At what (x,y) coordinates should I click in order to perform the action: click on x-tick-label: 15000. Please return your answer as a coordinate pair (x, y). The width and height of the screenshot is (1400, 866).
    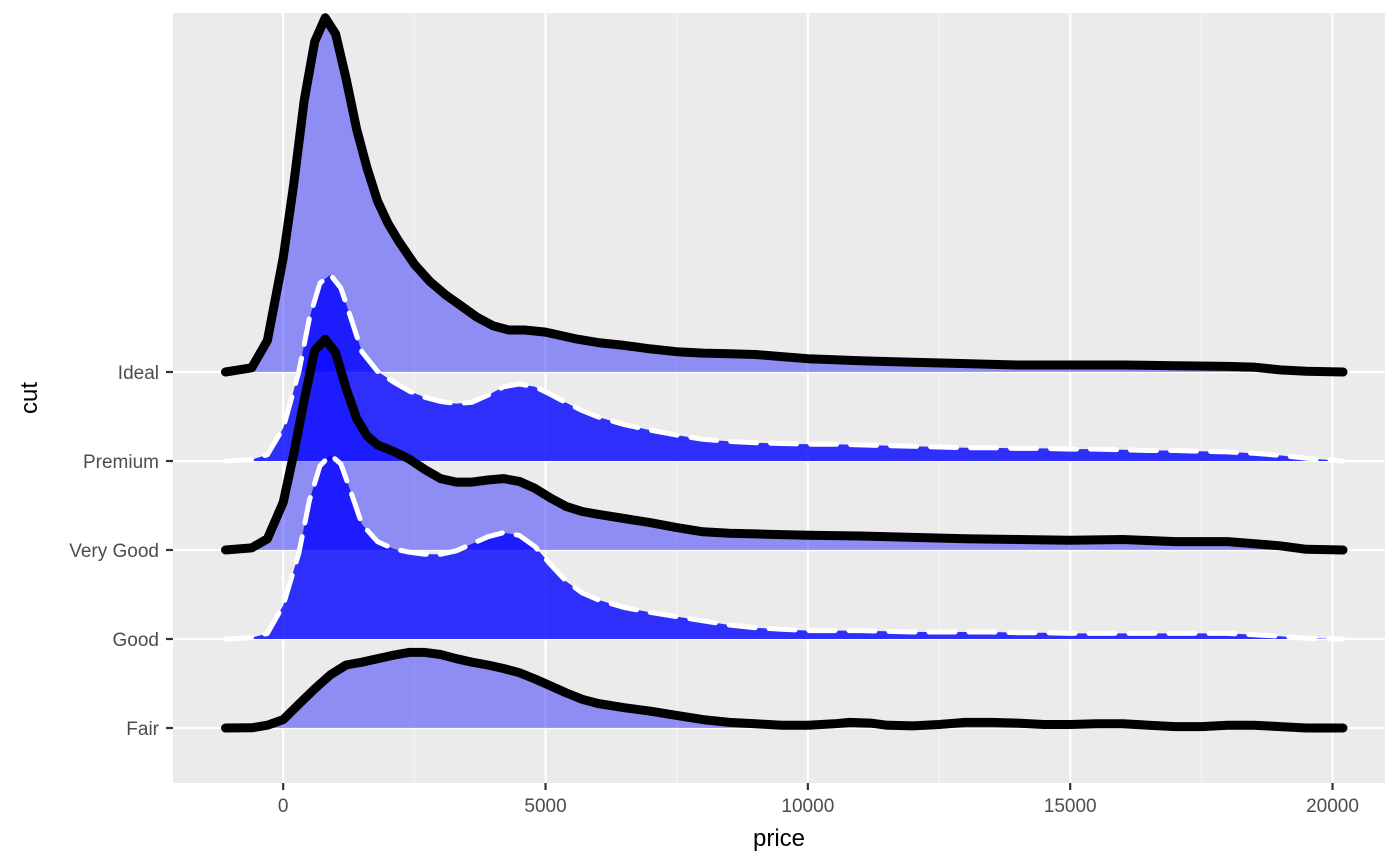
    Looking at the image, I should click on (1070, 806).